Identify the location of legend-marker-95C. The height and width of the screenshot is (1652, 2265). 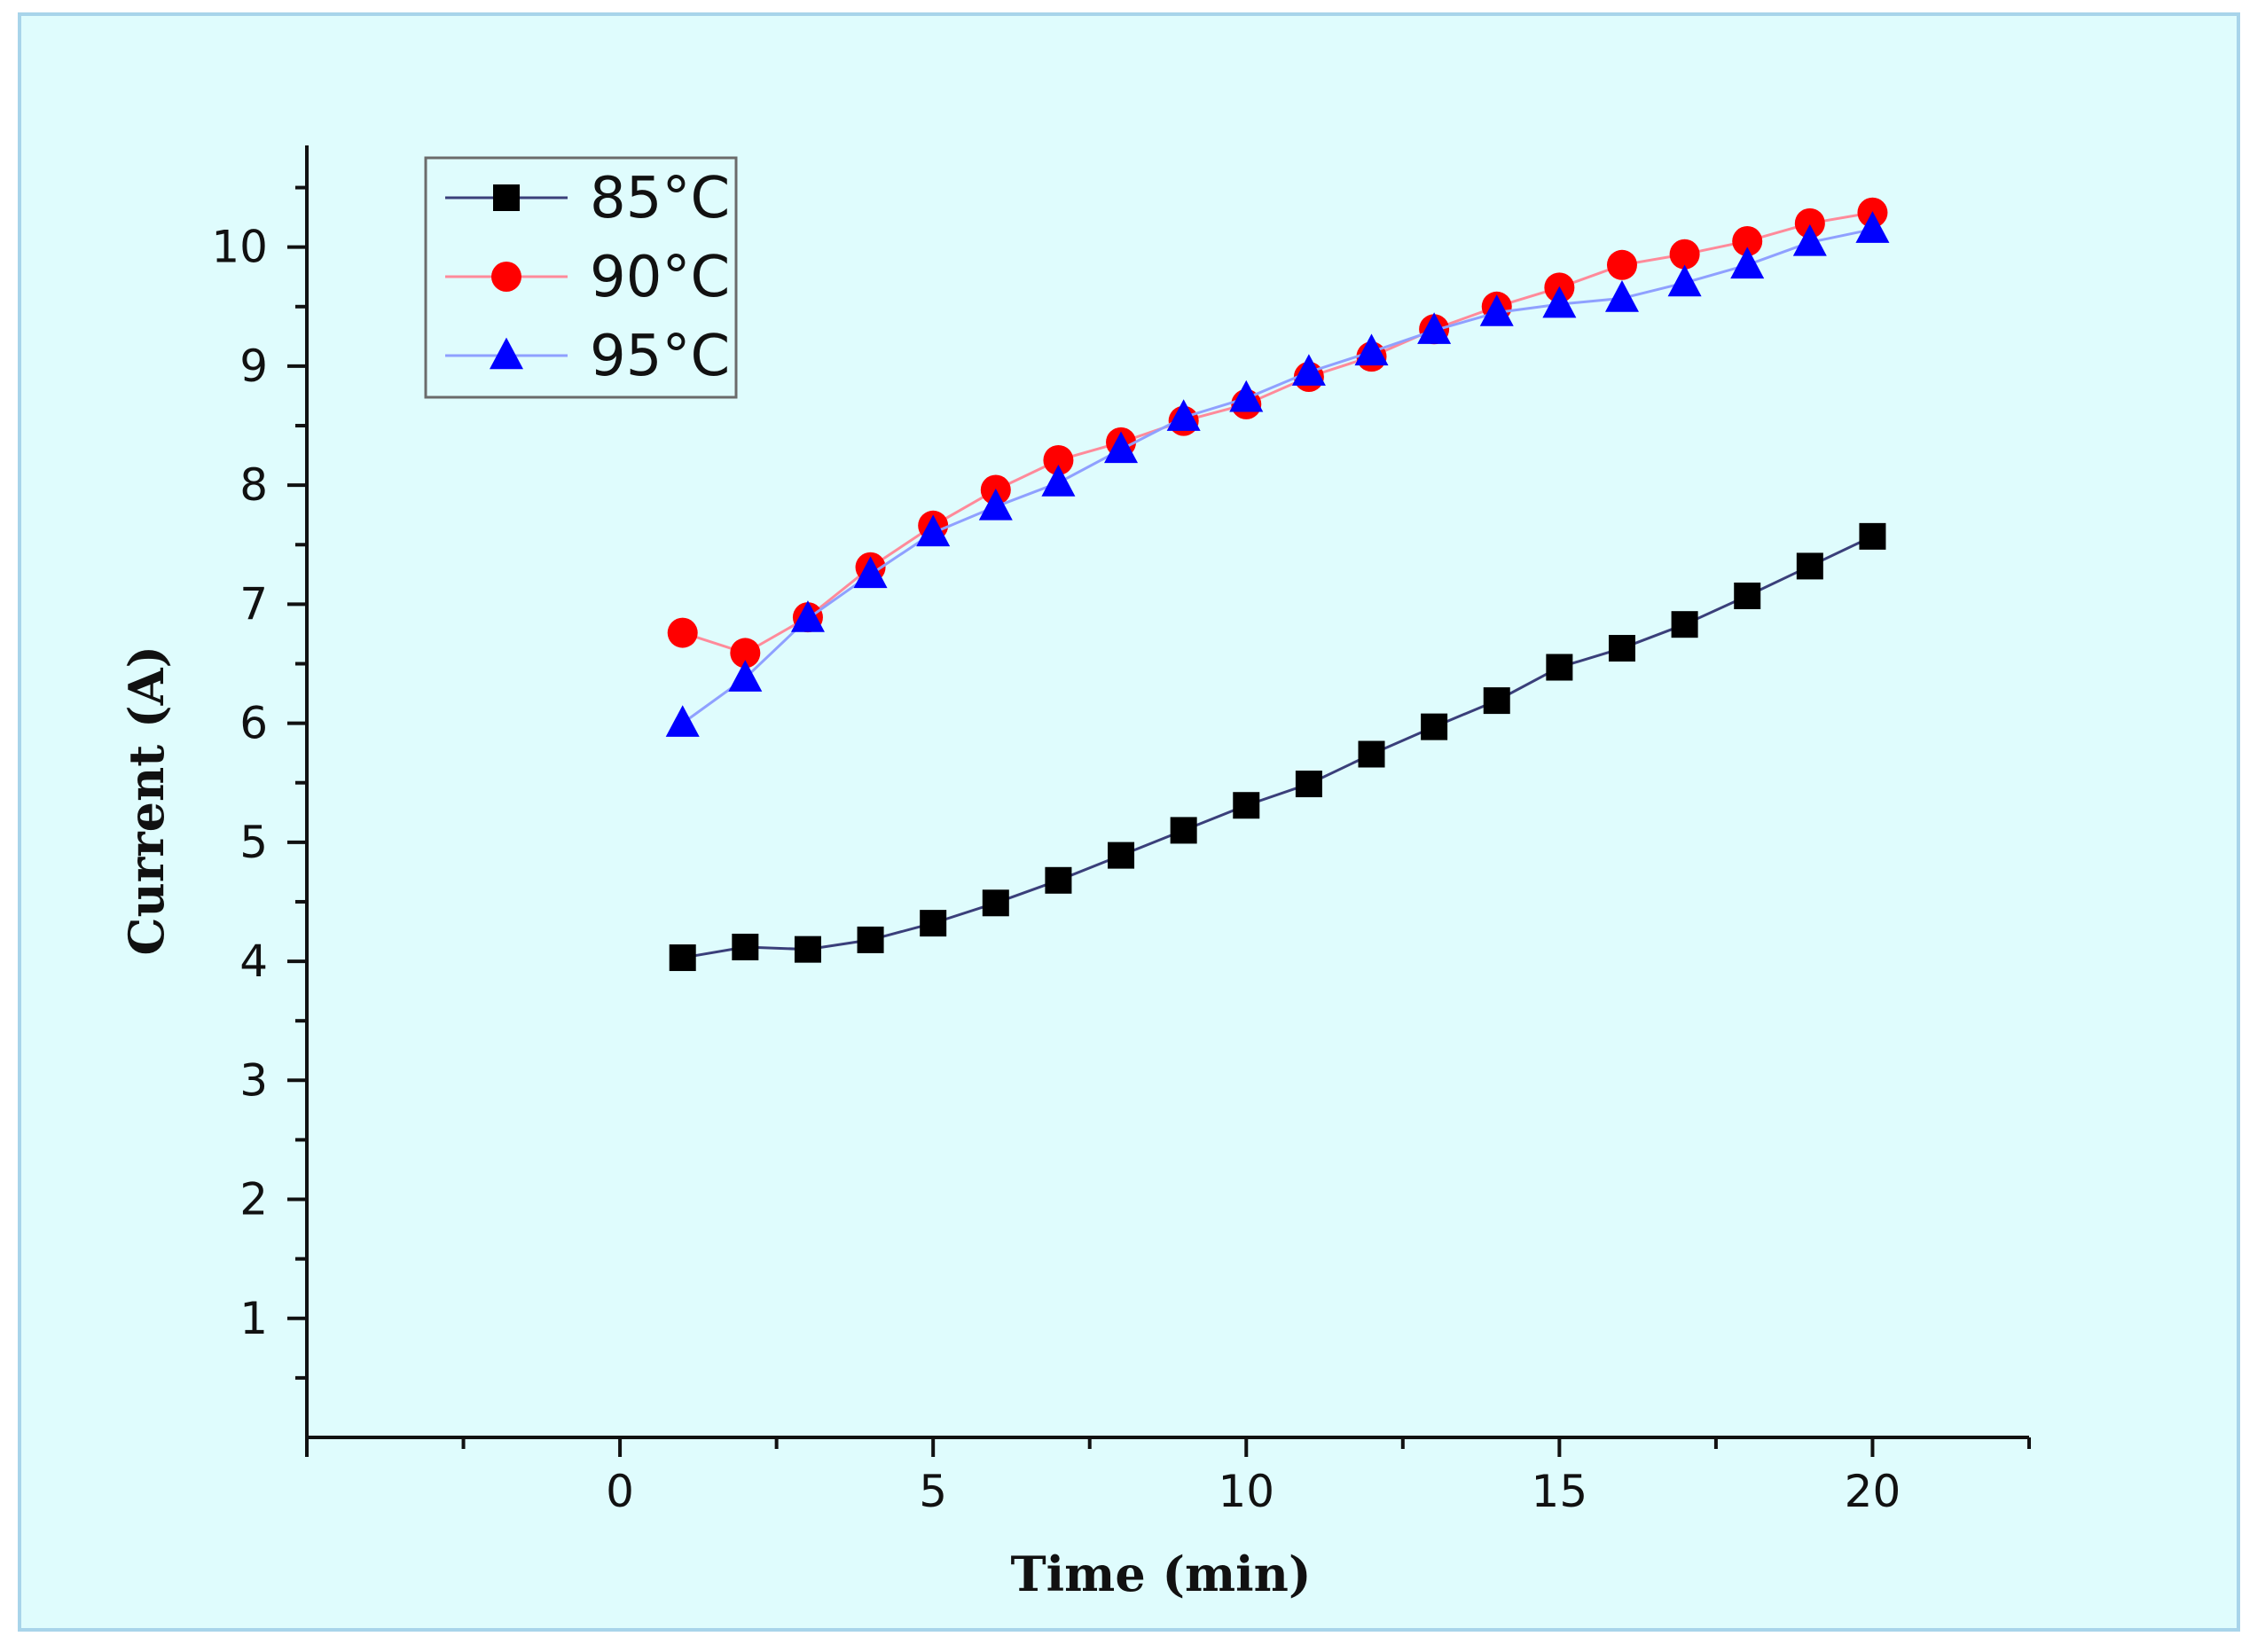
(506, 353).